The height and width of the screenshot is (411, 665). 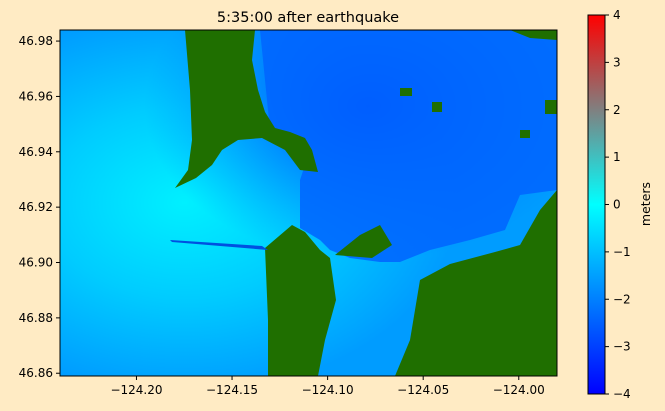 I want to click on y-tick-label: 46.98, so click(x=36, y=41).